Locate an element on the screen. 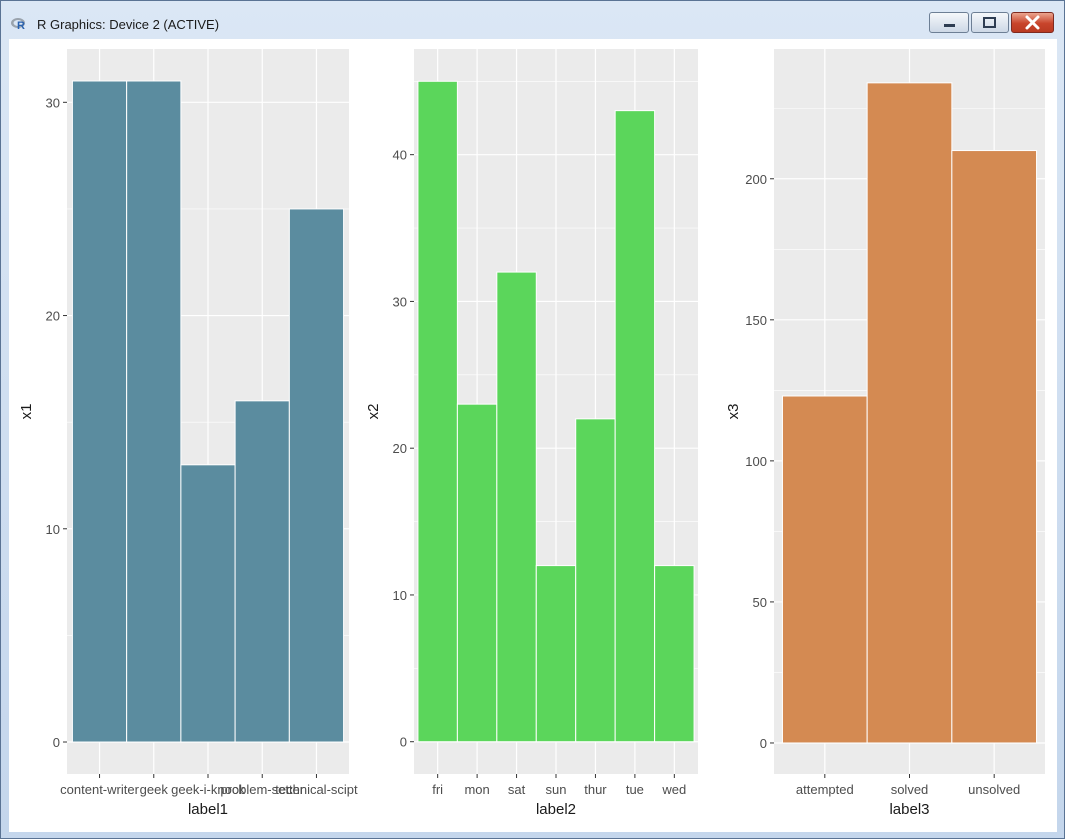 This screenshot has height=839, width=1065. x-axis-title: label2 is located at coordinates (556, 809).